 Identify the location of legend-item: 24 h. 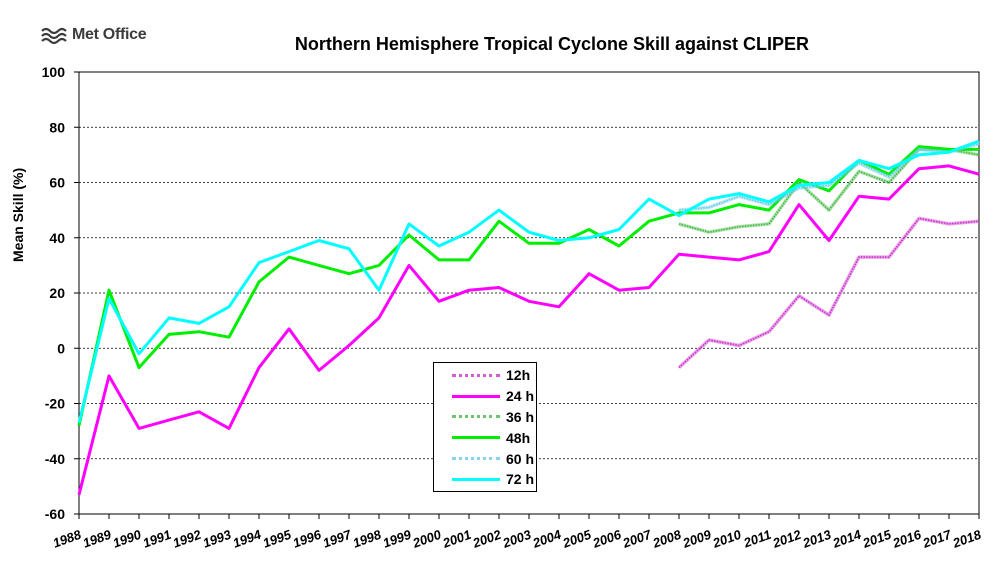
(485, 396).